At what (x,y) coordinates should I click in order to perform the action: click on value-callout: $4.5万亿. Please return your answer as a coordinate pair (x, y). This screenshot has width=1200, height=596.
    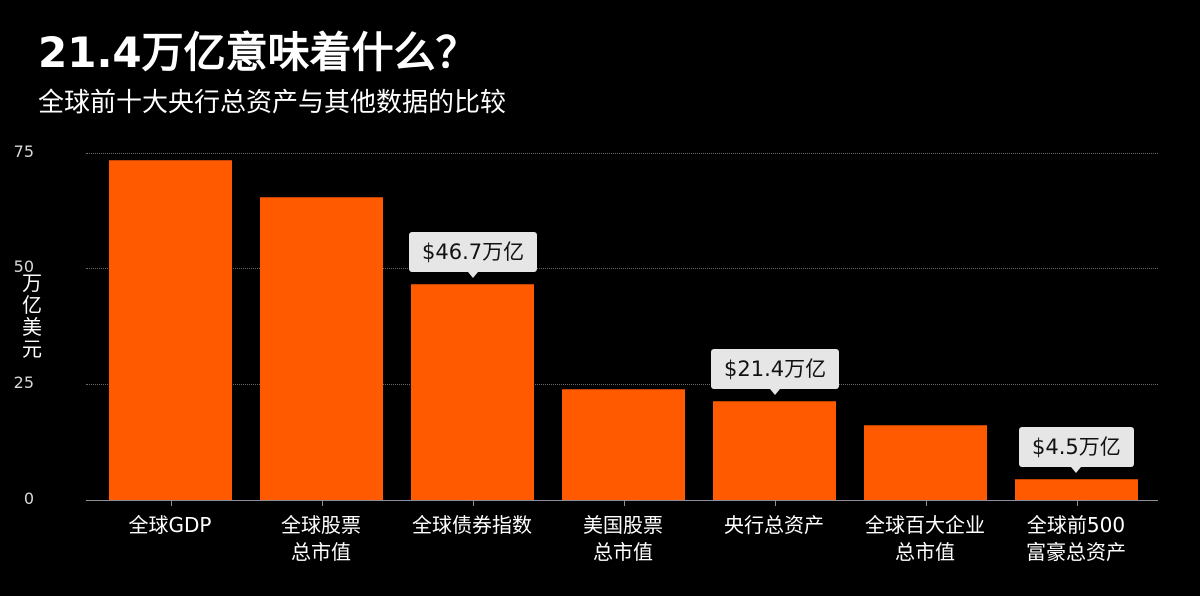
    Looking at the image, I should click on (1076, 450).